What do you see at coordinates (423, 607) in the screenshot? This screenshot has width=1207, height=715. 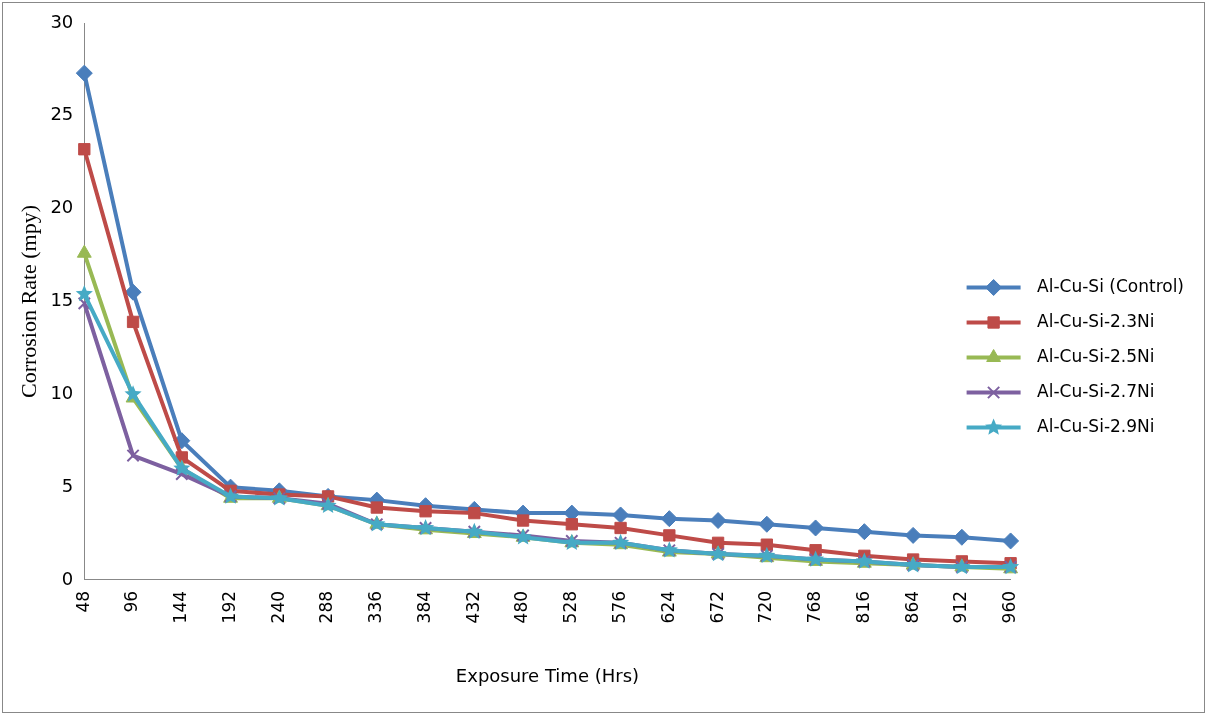 I see `x-tick-label: 384` at bounding box center [423, 607].